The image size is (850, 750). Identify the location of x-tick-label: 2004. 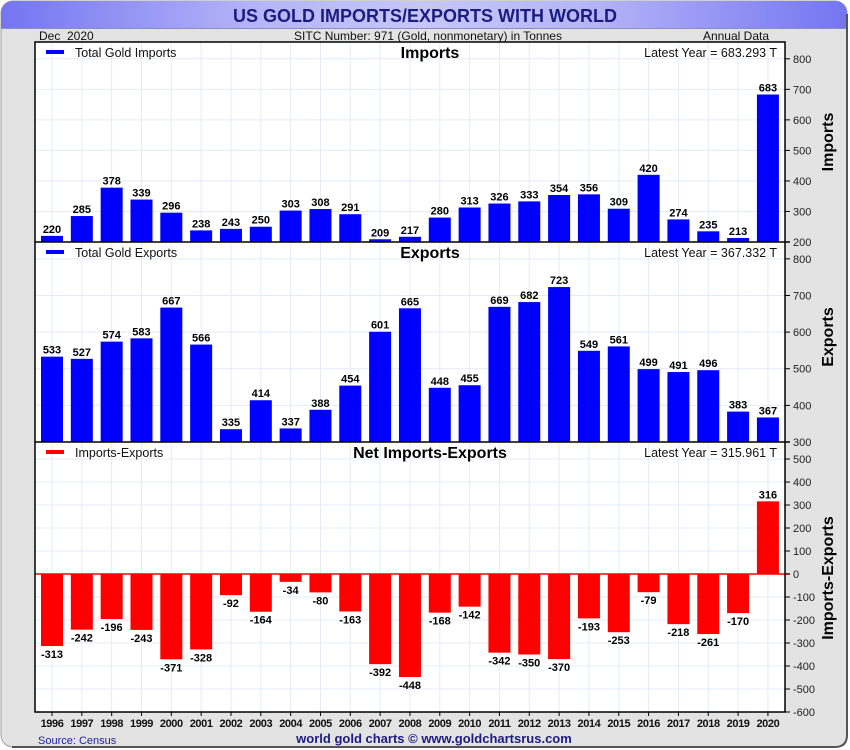
(291, 724).